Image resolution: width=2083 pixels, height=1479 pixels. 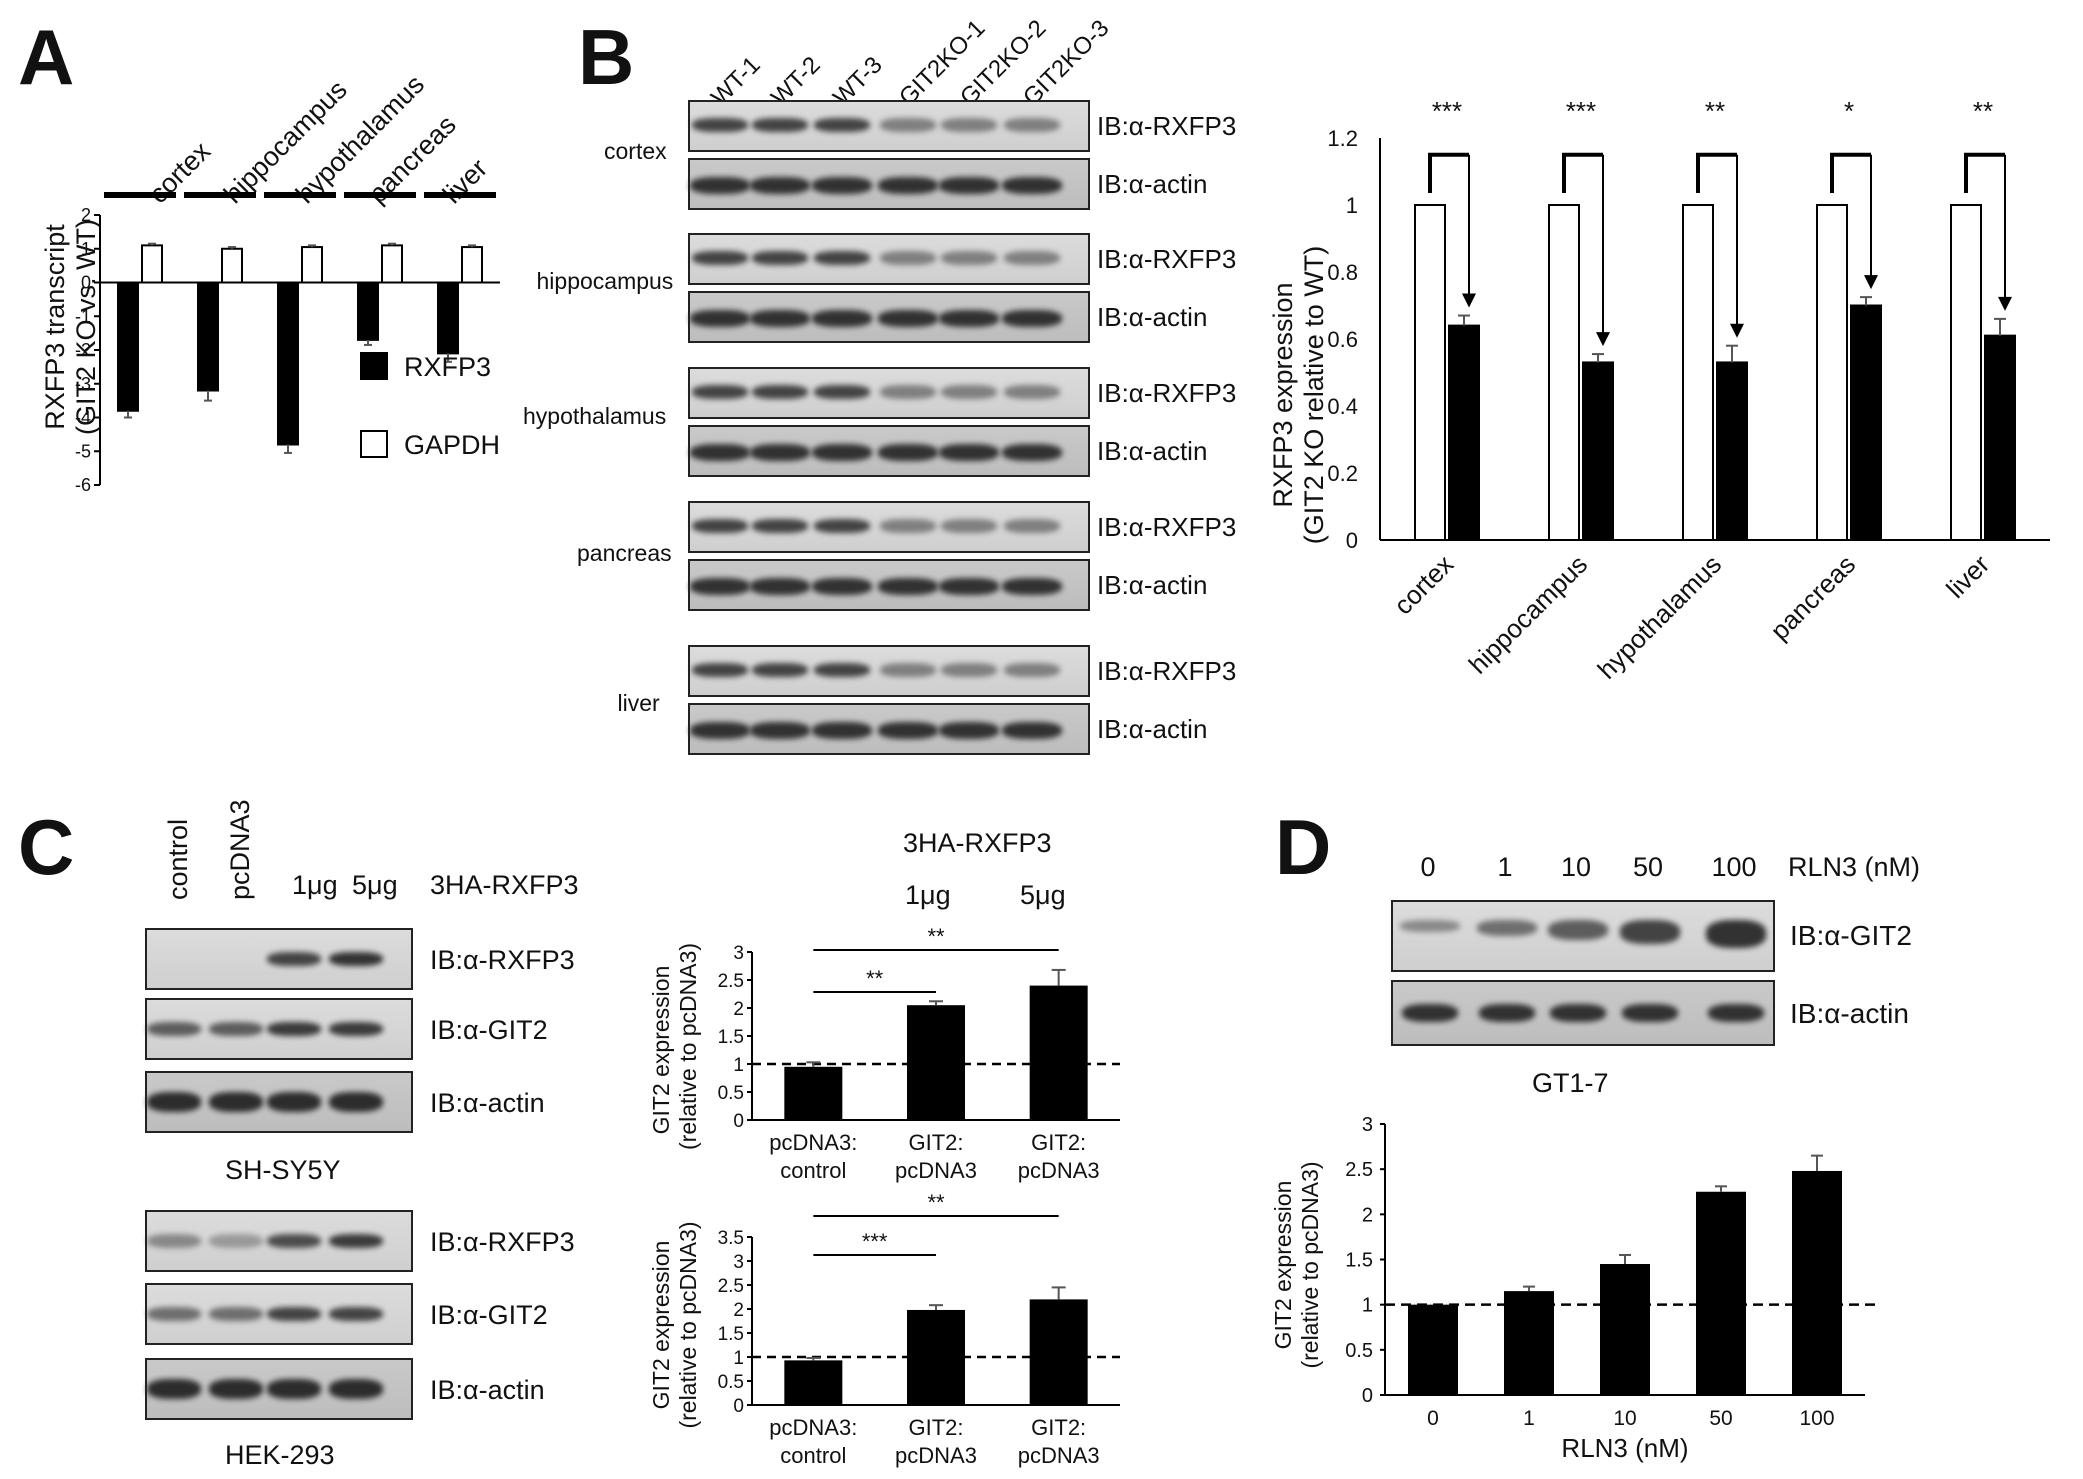 What do you see at coordinates (452, 445) in the screenshot?
I see `legend-label-gapdh: GAPDH` at bounding box center [452, 445].